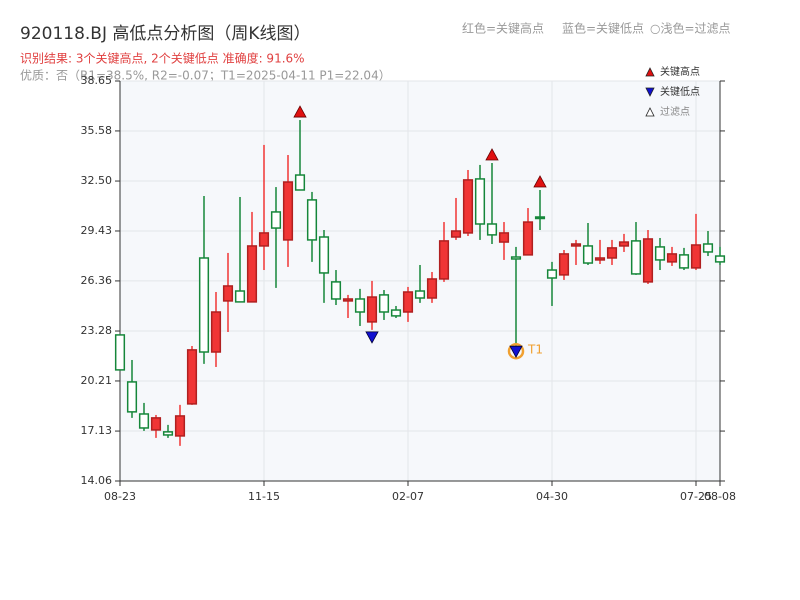  I want to click on y-tick-label: 20.21, so click(97, 380).